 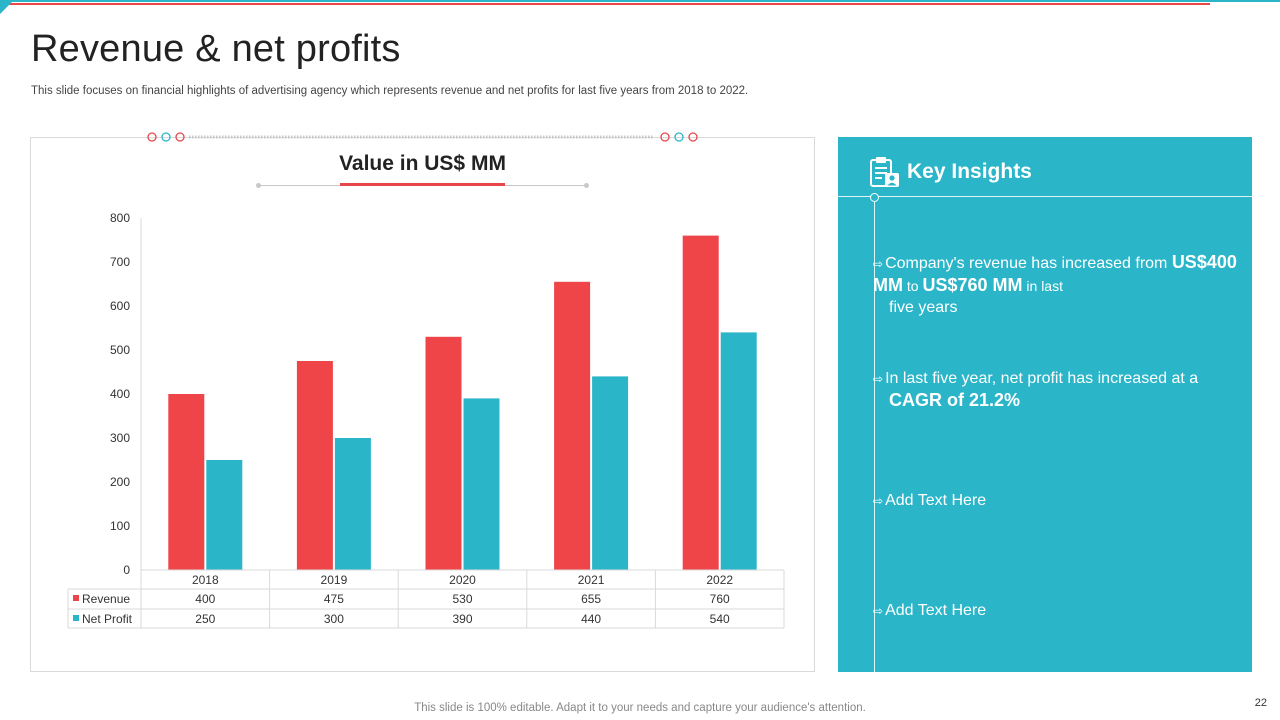 What do you see at coordinates (930, 610) in the screenshot?
I see `insight-placeholder-2: ⇨ Add Text Here` at bounding box center [930, 610].